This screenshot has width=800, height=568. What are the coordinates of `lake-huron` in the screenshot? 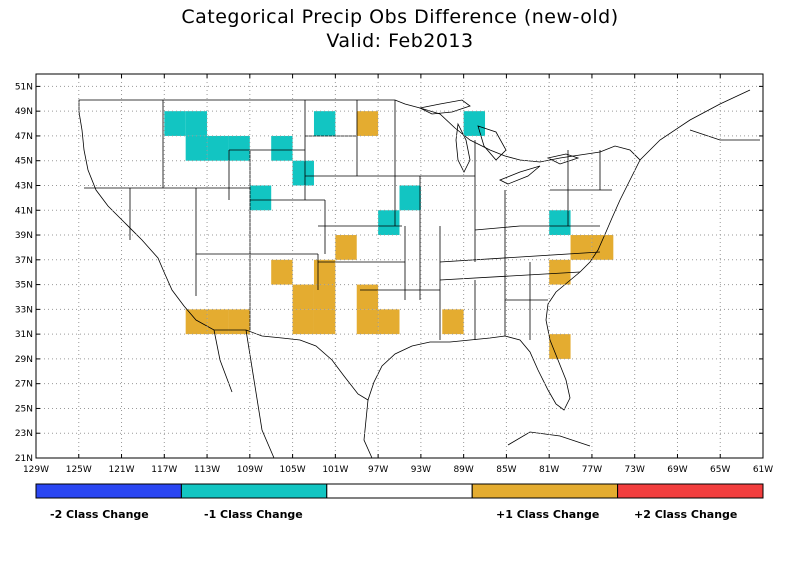 It's located at (492, 143).